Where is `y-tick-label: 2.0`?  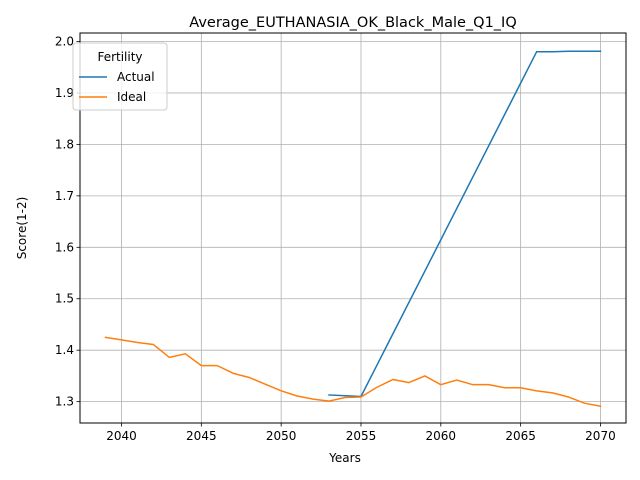
y-tick-label: 2.0 is located at coordinates (64, 41).